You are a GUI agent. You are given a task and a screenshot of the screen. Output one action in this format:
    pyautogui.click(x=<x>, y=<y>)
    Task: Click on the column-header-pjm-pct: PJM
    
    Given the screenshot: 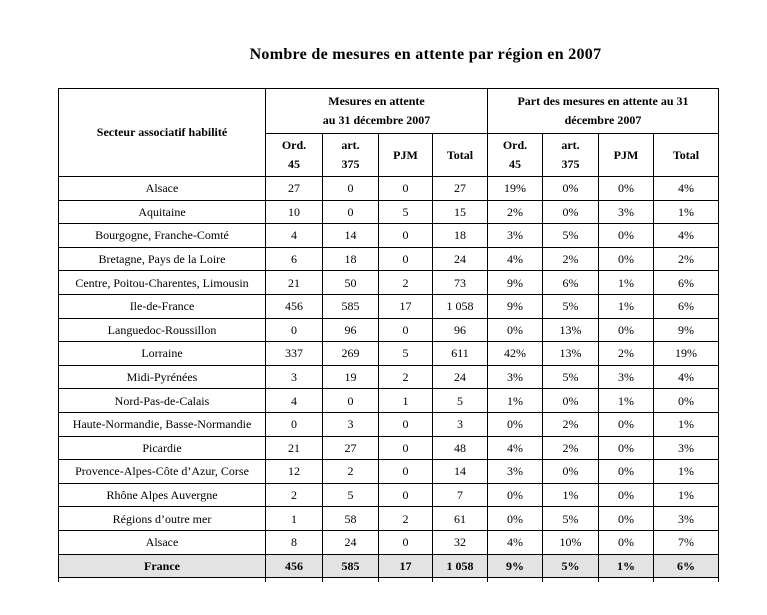 What is the action you would take?
    pyautogui.click(x=626, y=155)
    